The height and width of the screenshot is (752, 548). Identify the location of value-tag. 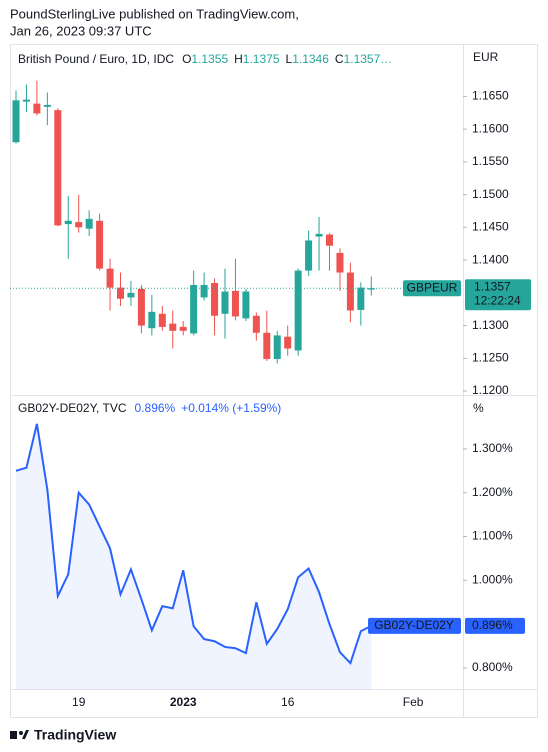
(495, 625).